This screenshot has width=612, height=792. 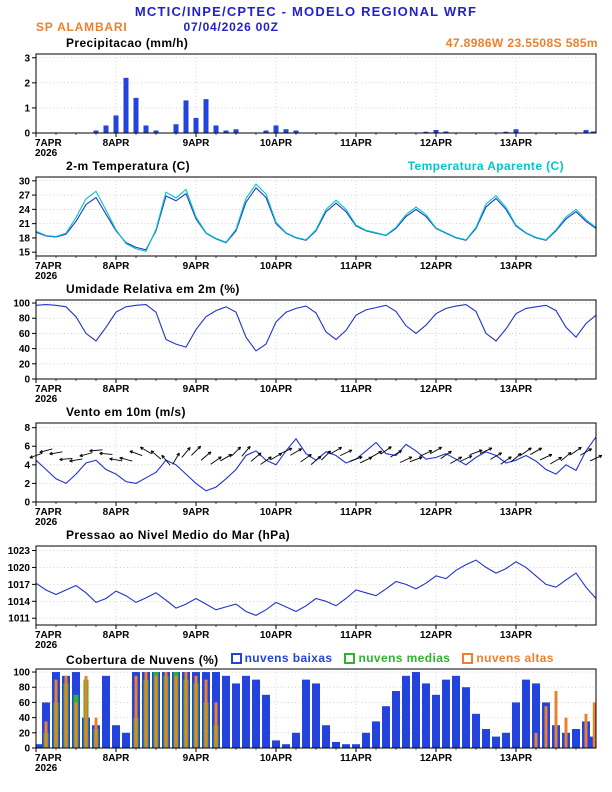 I want to click on svg-text: 27, so click(x=25, y=196).